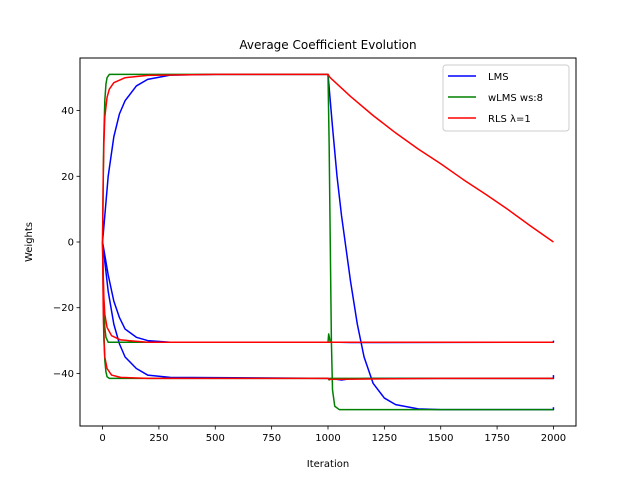 The width and height of the screenshot is (640, 480). I want to click on x-tick-label: 2000, so click(553, 438).